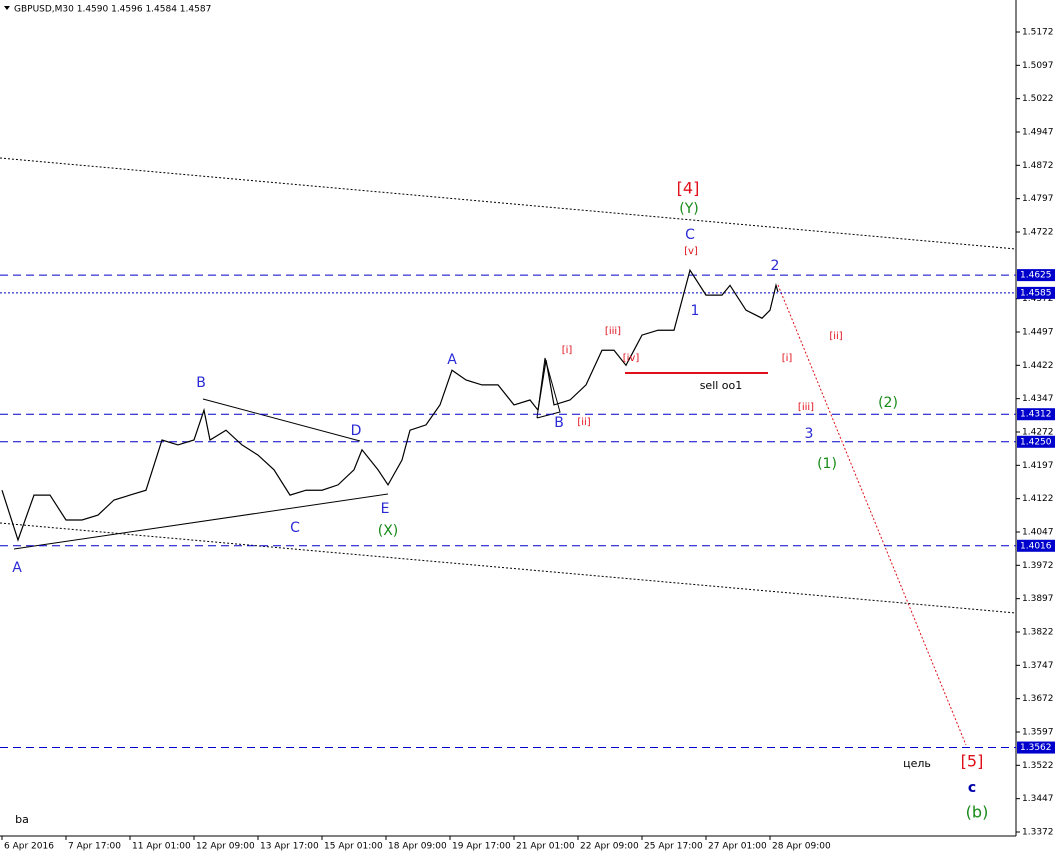 This screenshot has width=1056, height=856. Describe the element at coordinates (7, 8) in the screenshot. I see `menu-arrow` at that location.